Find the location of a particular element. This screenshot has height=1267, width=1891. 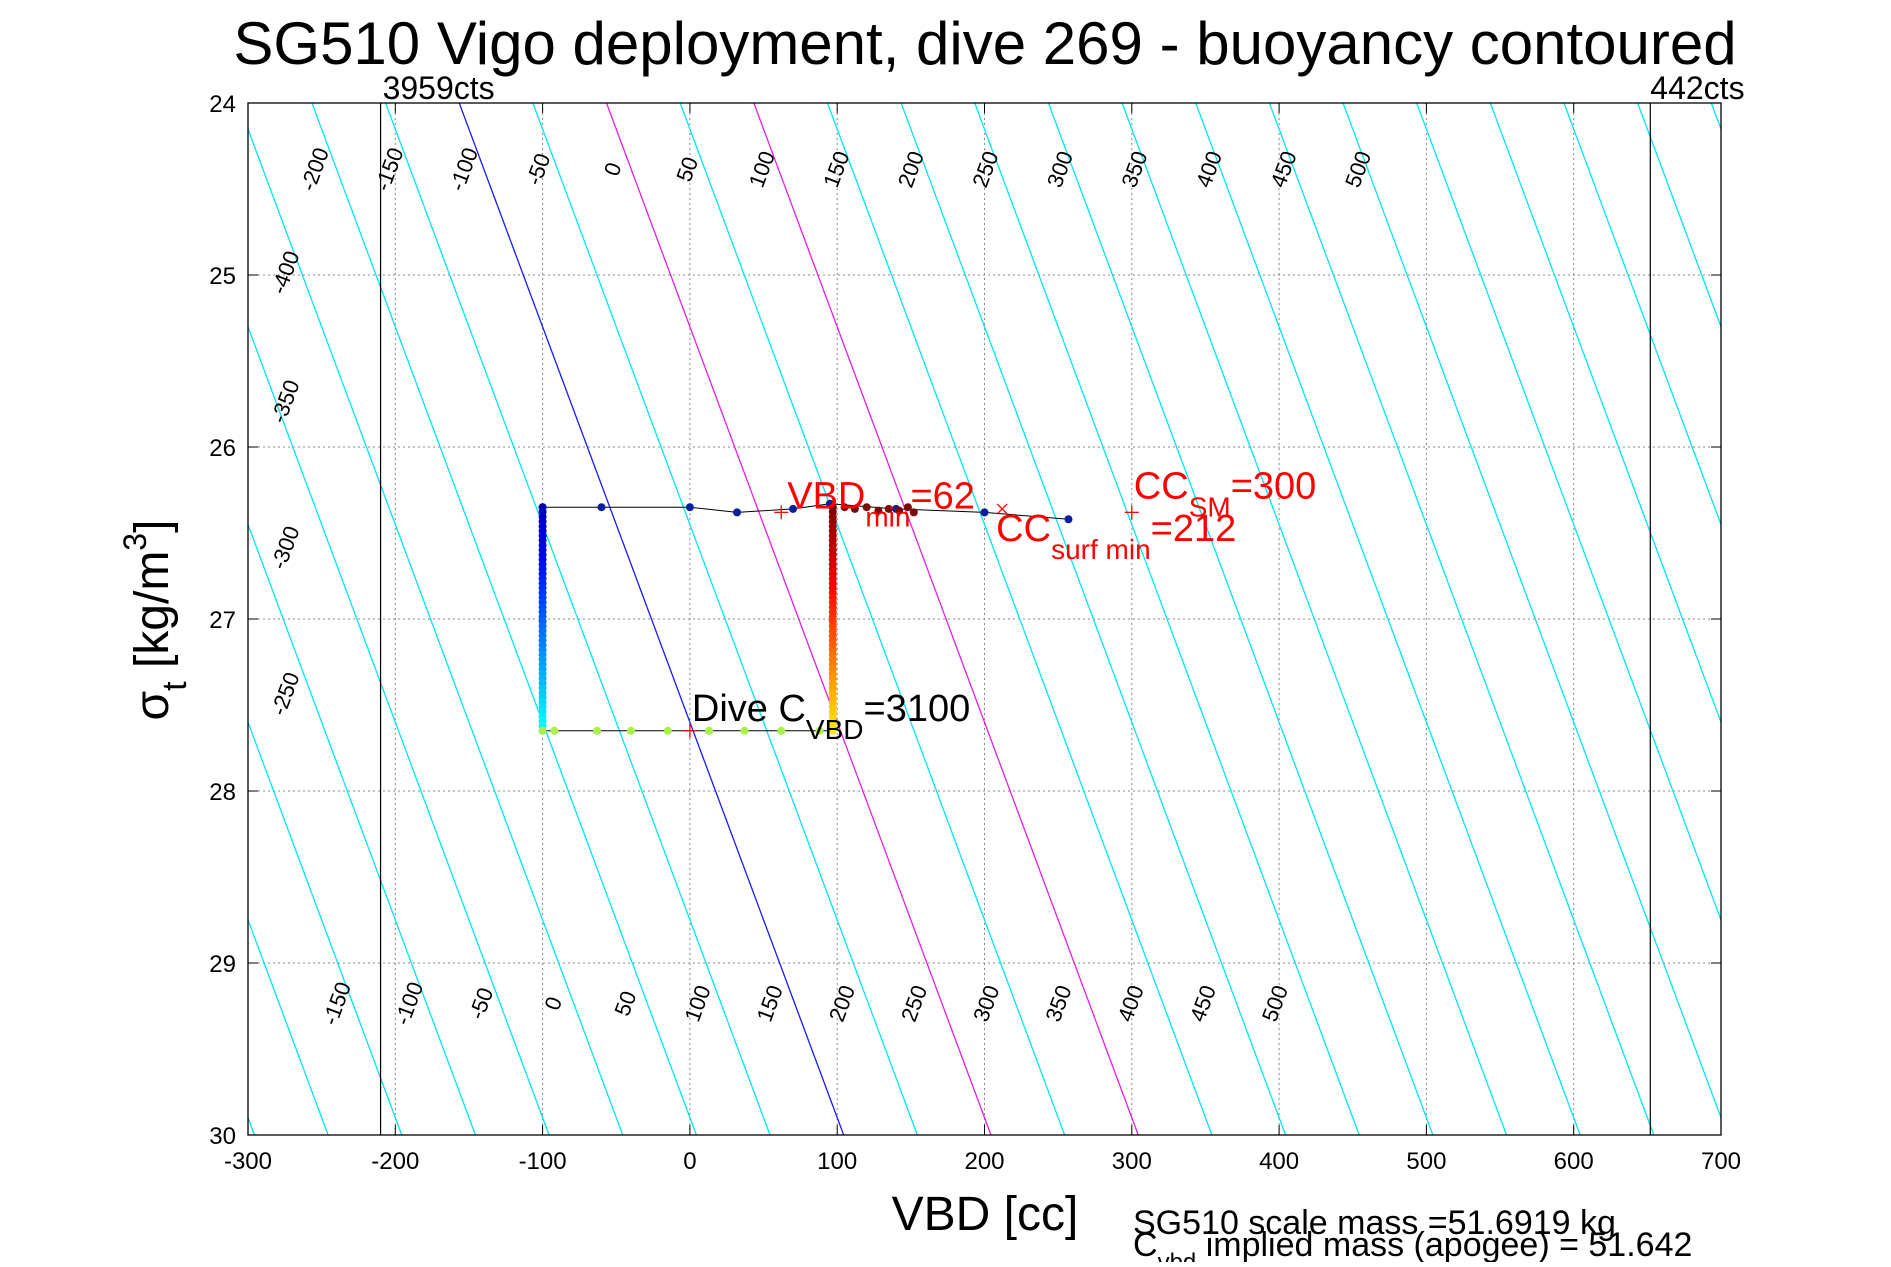

annotation-cc-surf-min-main: CC is located at coordinates (1023, 529).